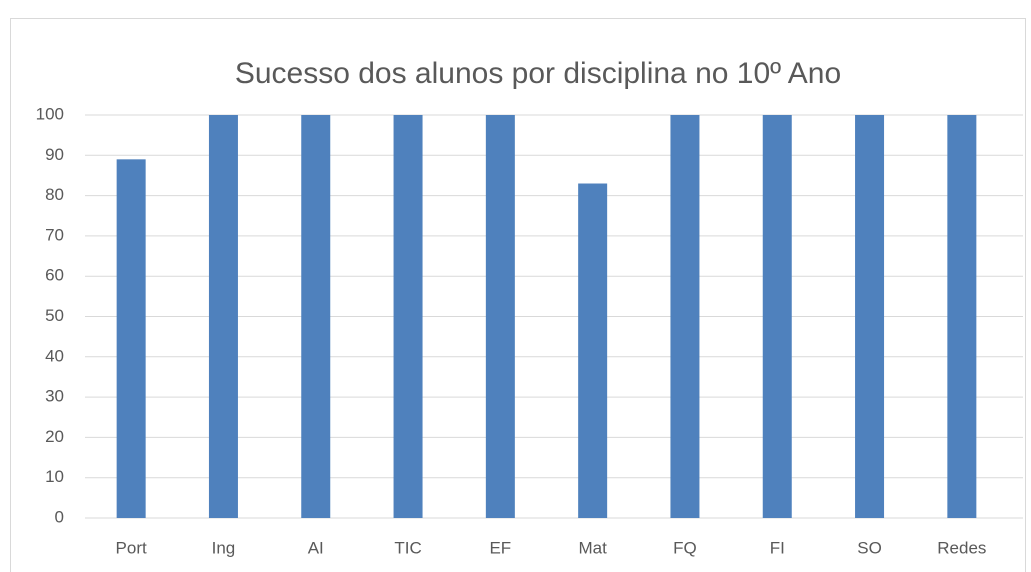 This screenshot has height=572, width=1031. What do you see at coordinates (131, 547) in the screenshot?
I see `x-tick-label: Port` at bounding box center [131, 547].